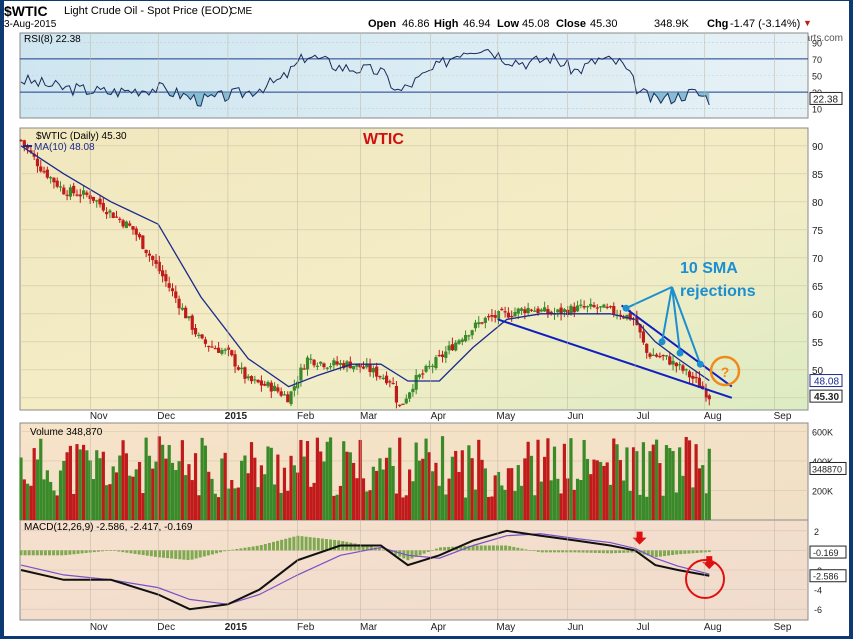 The width and height of the screenshot is (853, 639). Describe the element at coordinates (725, 371) in the screenshot. I see `question-circle` at that location.